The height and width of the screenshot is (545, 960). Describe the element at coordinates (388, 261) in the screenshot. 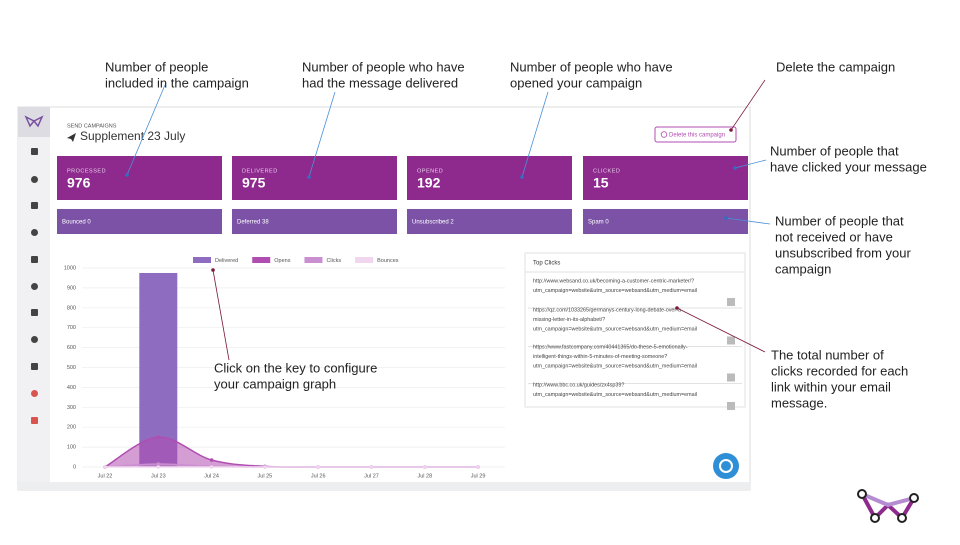

I see `legend-label: Bounces` at that location.